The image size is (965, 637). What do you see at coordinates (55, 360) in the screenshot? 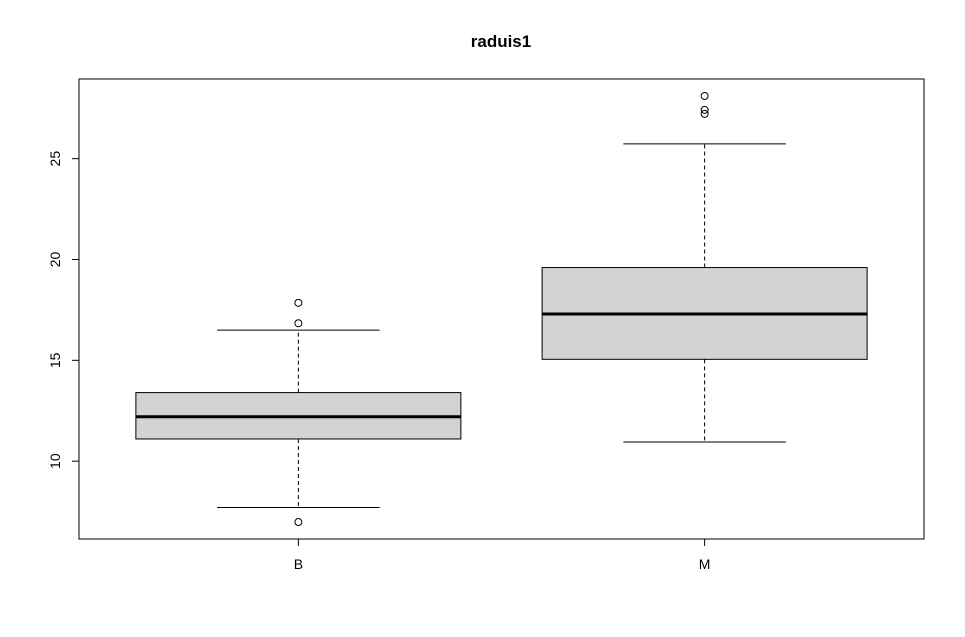
I see `y-tick-label: 15` at bounding box center [55, 360].